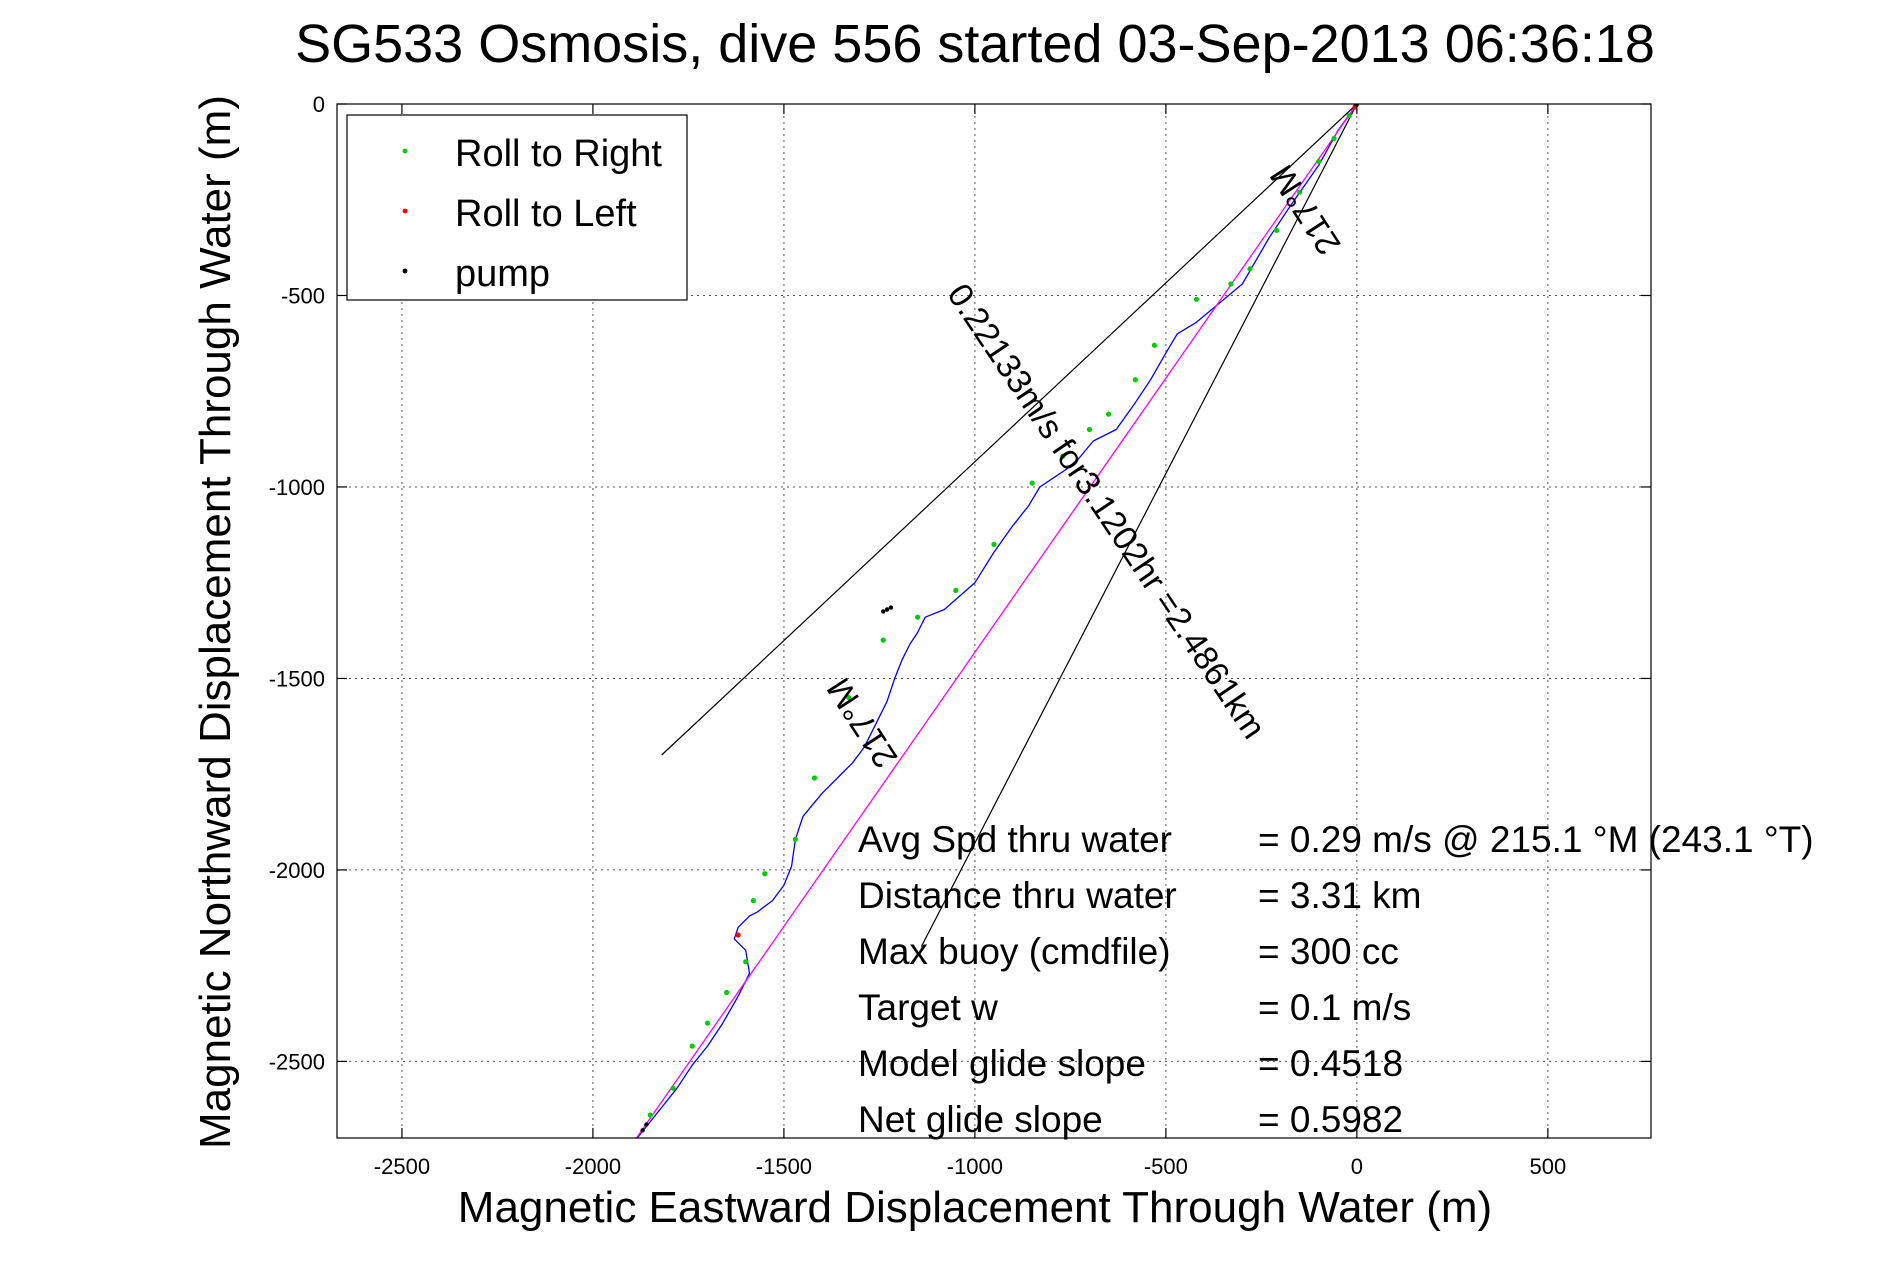 The image size is (1891, 1262). Describe the element at coordinates (738, 935) in the screenshot. I see `roll-left-point` at that location.